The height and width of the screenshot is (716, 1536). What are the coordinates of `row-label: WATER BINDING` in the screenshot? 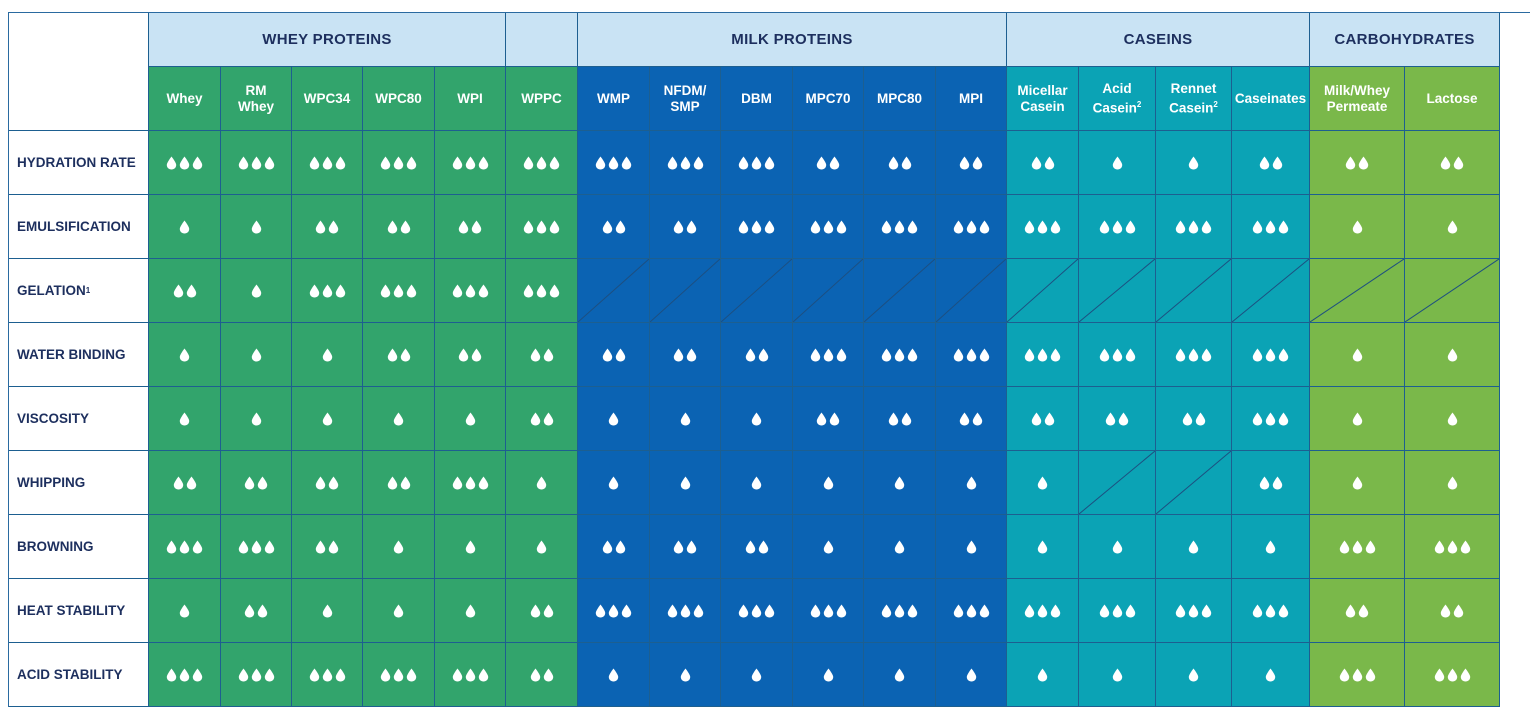 It's located at (79, 355).